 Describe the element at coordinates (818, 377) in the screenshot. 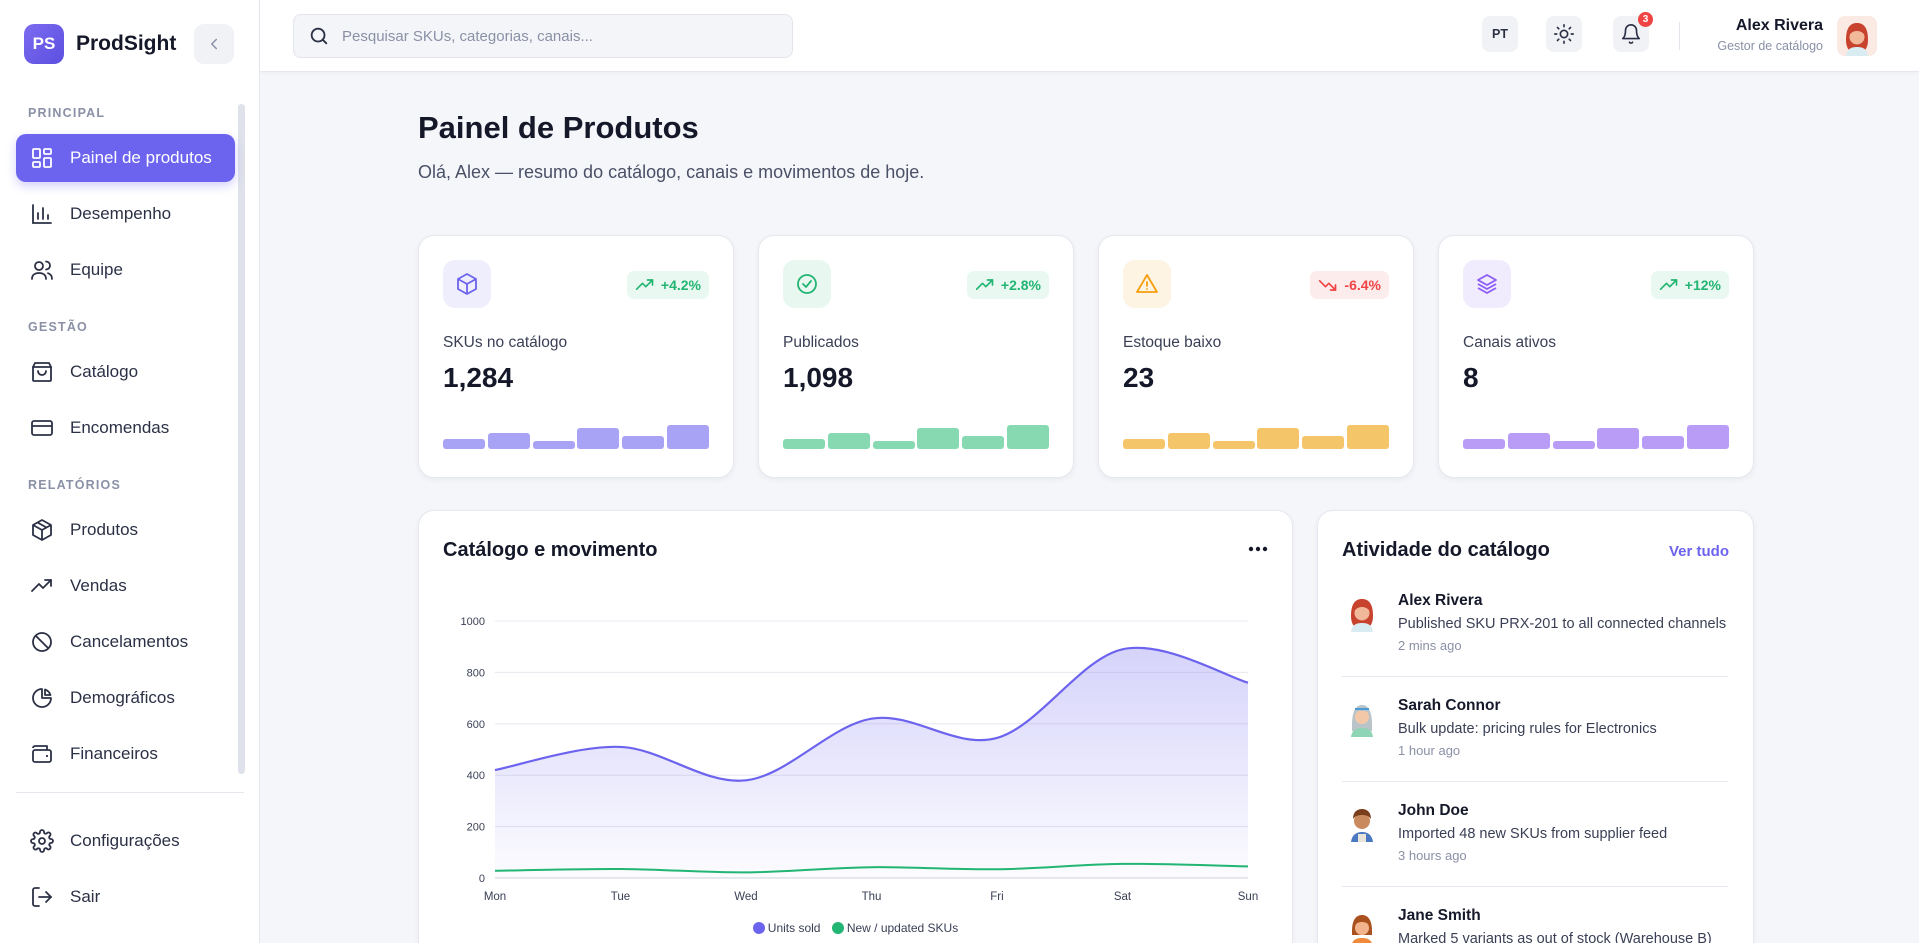

I see `stat-value: 1,098` at that location.